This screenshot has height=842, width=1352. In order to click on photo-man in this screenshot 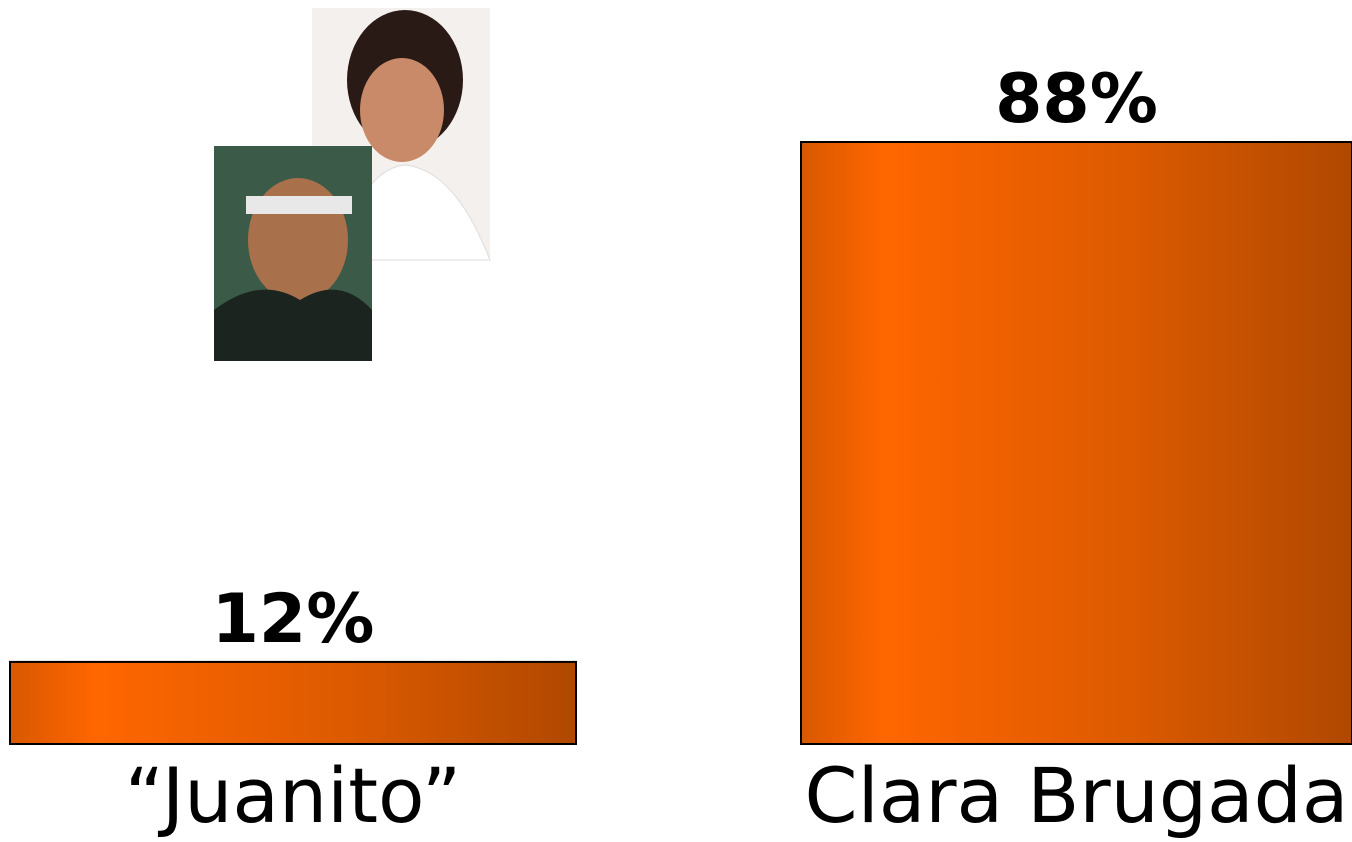, I will do `click(293, 253)`.